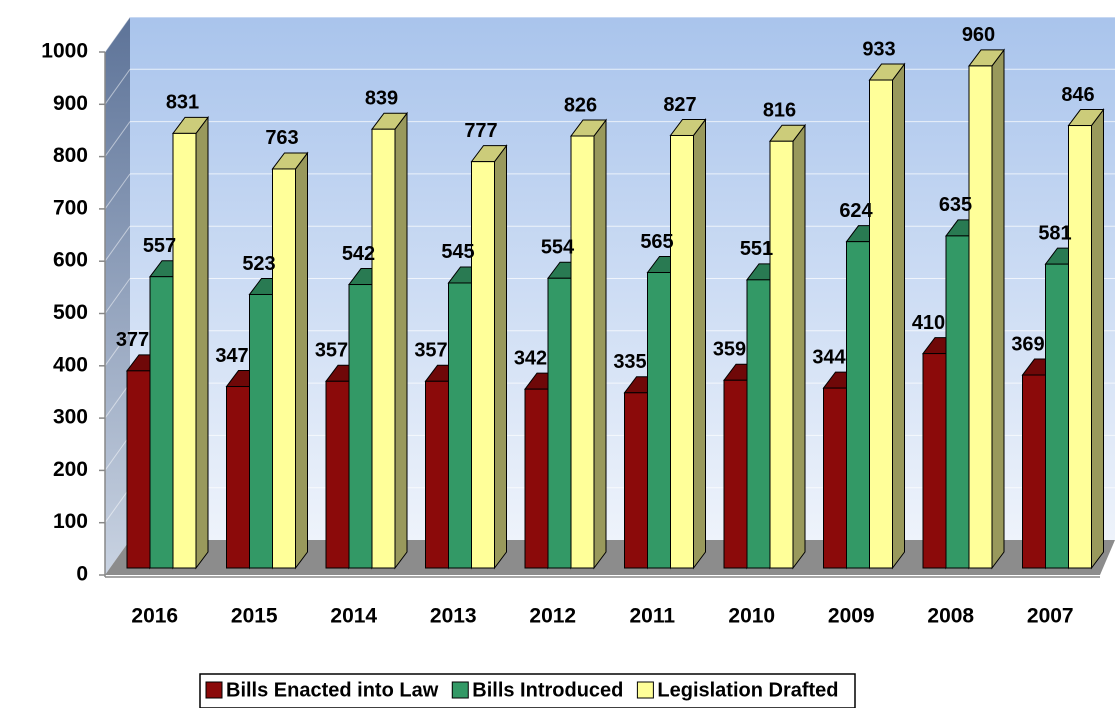 This screenshot has height=708, width=1115. Describe the element at coordinates (851, 616) in the screenshot. I see `x-tick-label: 2009` at that location.